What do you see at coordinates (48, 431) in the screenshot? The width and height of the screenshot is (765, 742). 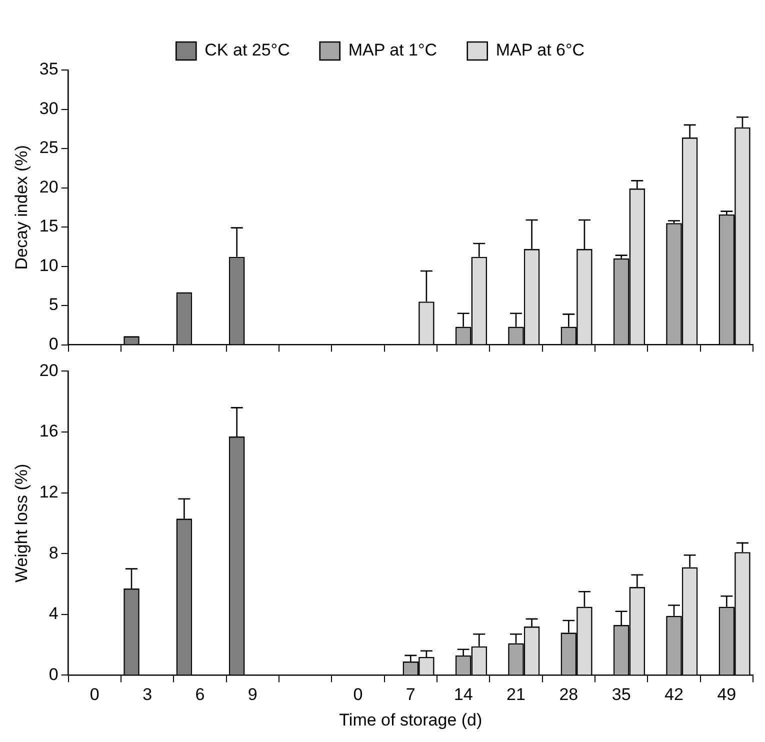 I see `y-tick-label: 16` at bounding box center [48, 431].